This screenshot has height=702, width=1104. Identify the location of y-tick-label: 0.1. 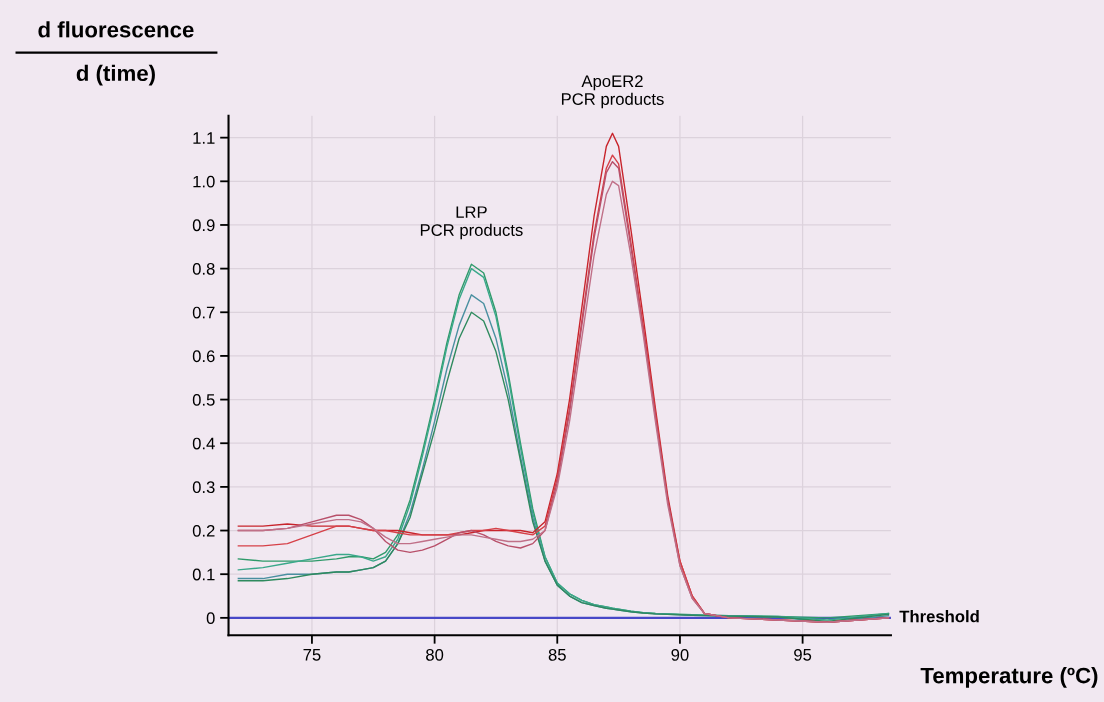
(203, 574).